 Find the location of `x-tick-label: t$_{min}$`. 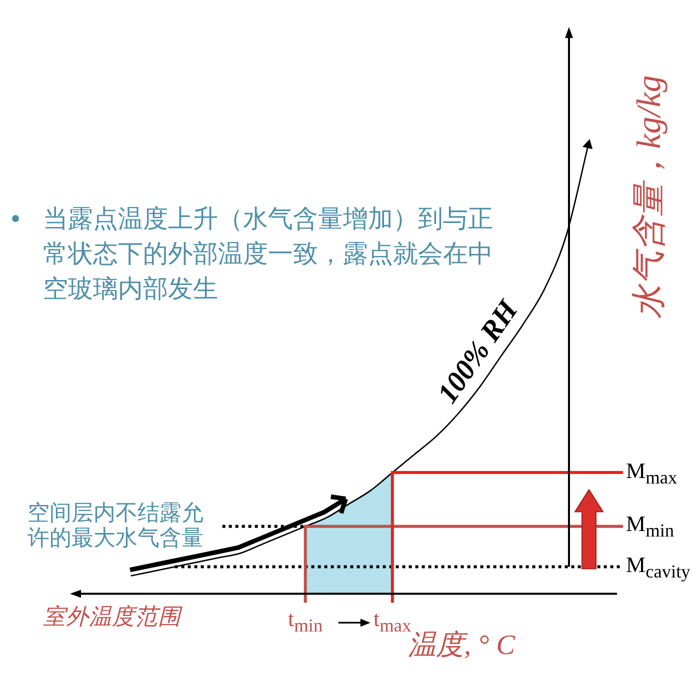

x-tick-label: t$_{min}$ is located at coordinates (305, 622).